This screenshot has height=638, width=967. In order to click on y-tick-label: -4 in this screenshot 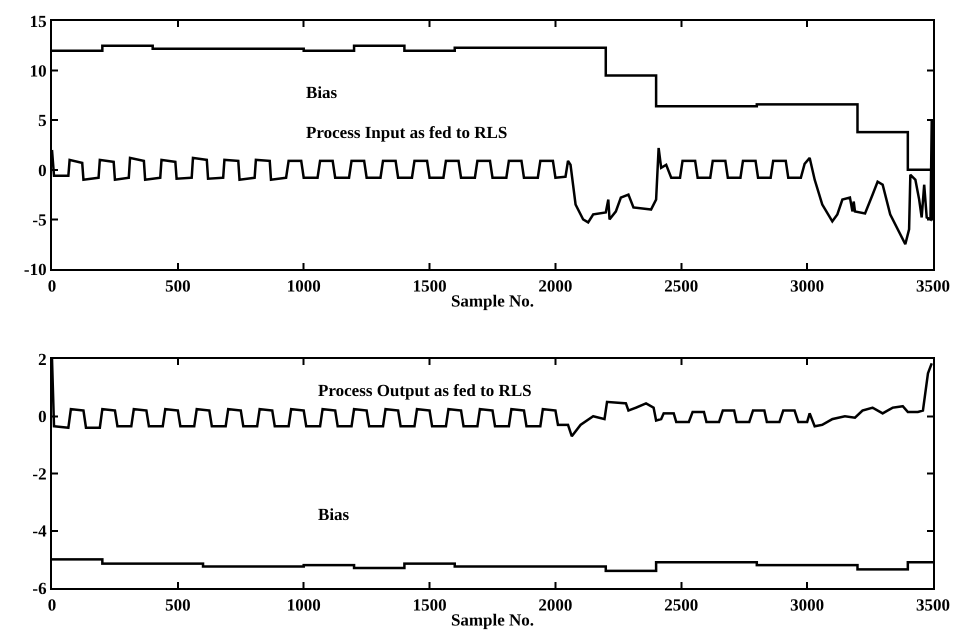, I will do `click(40, 531)`.